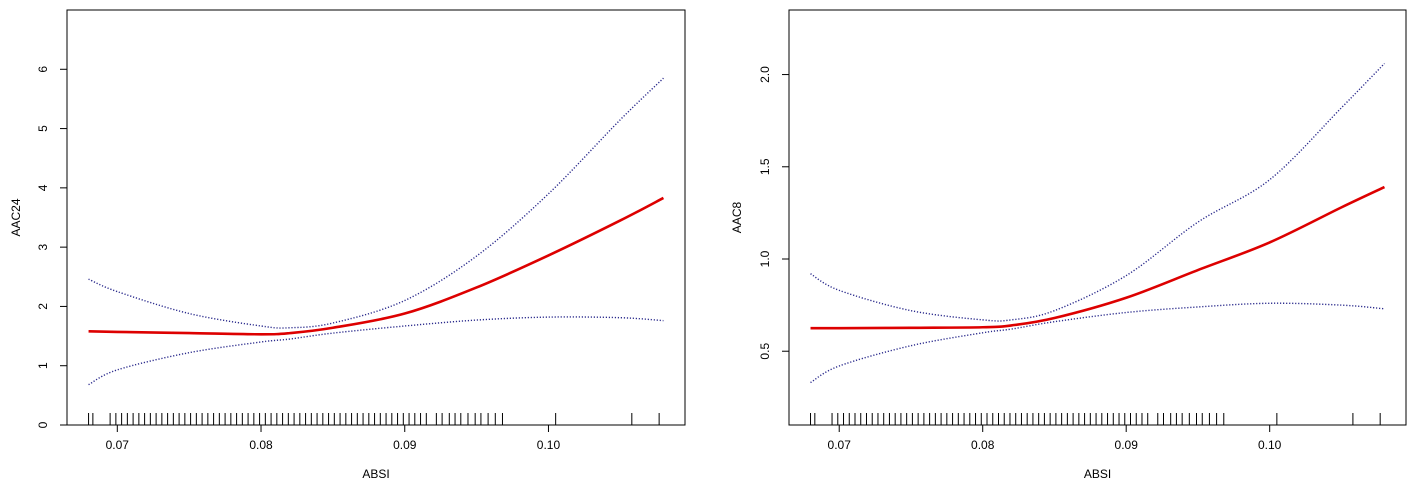 This screenshot has height=488, width=1418. What do you see at coordinates (737, 218) in the screenshot?
I see `y-axis-title: AAC8` at bounding box center [737, 218].